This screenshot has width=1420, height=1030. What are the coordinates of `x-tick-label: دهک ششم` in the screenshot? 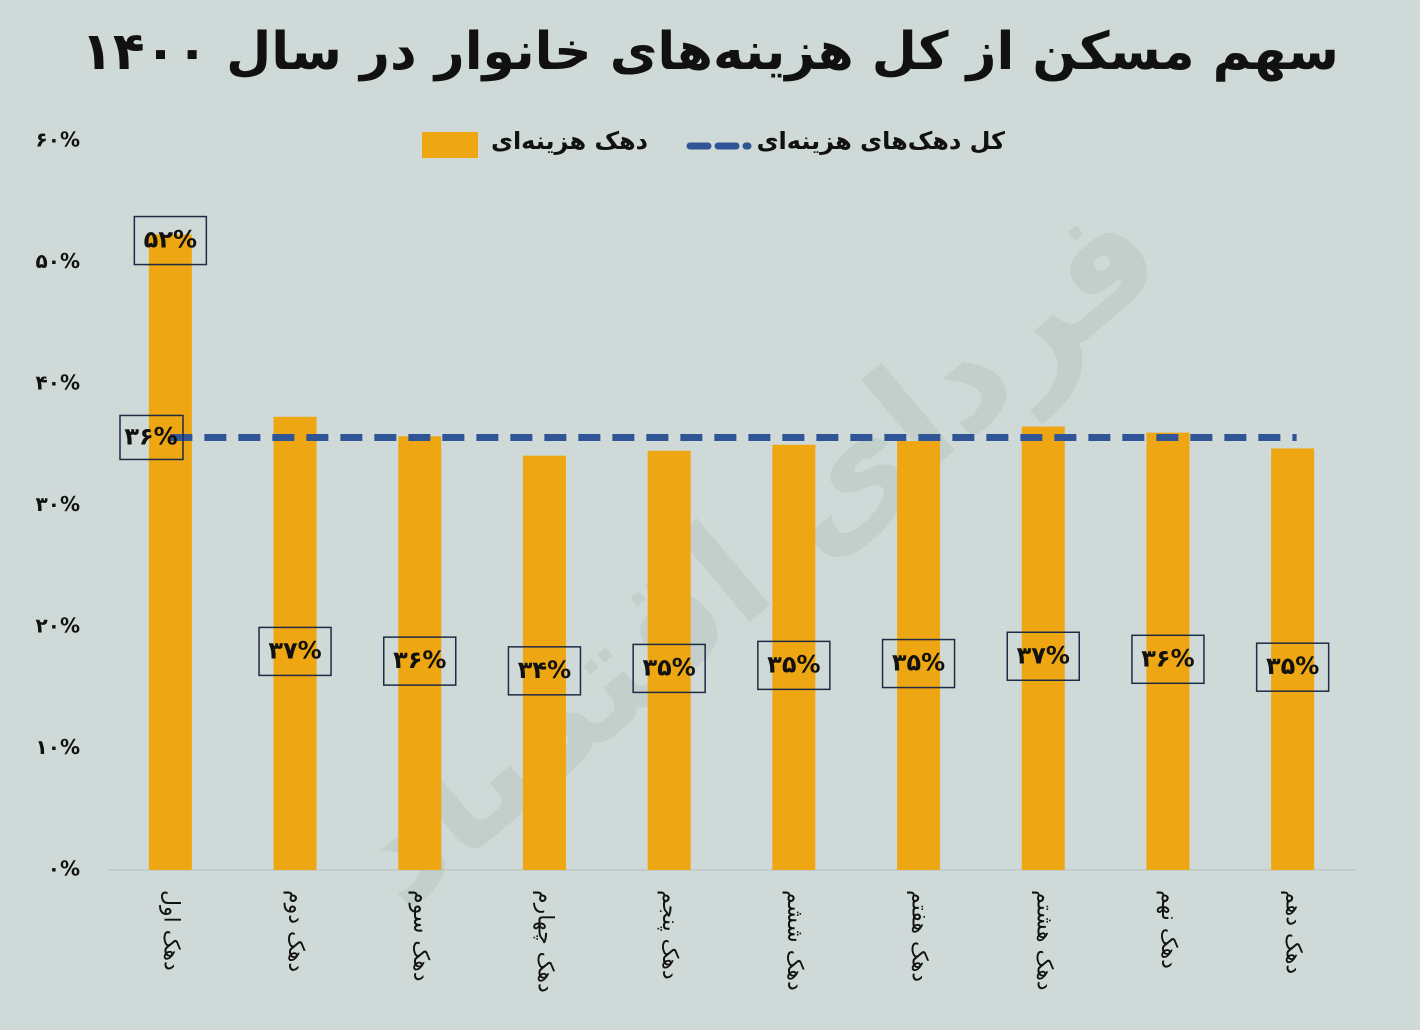 It's located at (794, 940).